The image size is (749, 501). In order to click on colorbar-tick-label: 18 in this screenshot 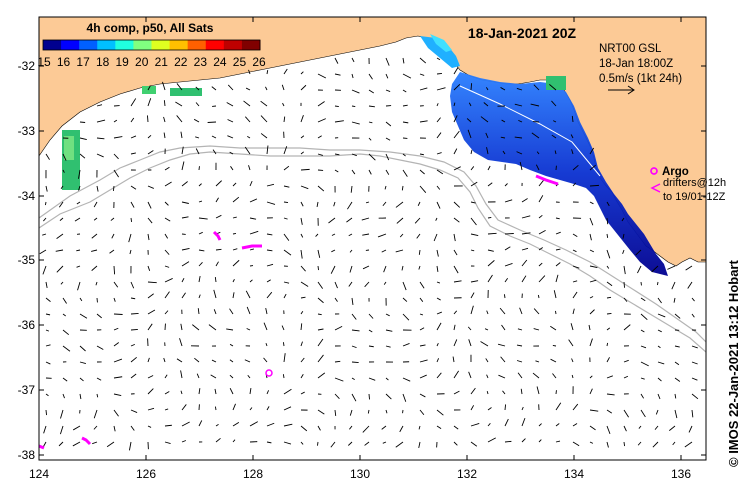, I will do `click(103, 62)`.